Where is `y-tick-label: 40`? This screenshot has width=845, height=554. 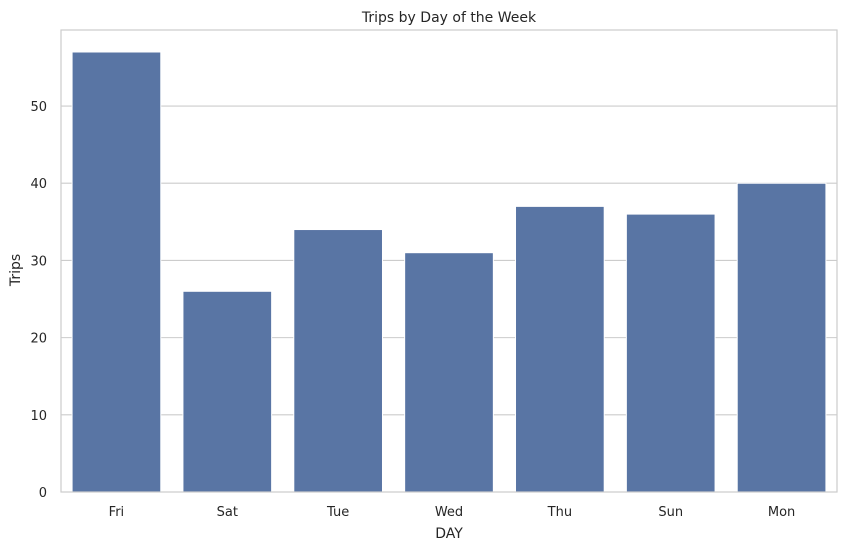
y-tick-label: 40 is located at coordinates (38, 184).